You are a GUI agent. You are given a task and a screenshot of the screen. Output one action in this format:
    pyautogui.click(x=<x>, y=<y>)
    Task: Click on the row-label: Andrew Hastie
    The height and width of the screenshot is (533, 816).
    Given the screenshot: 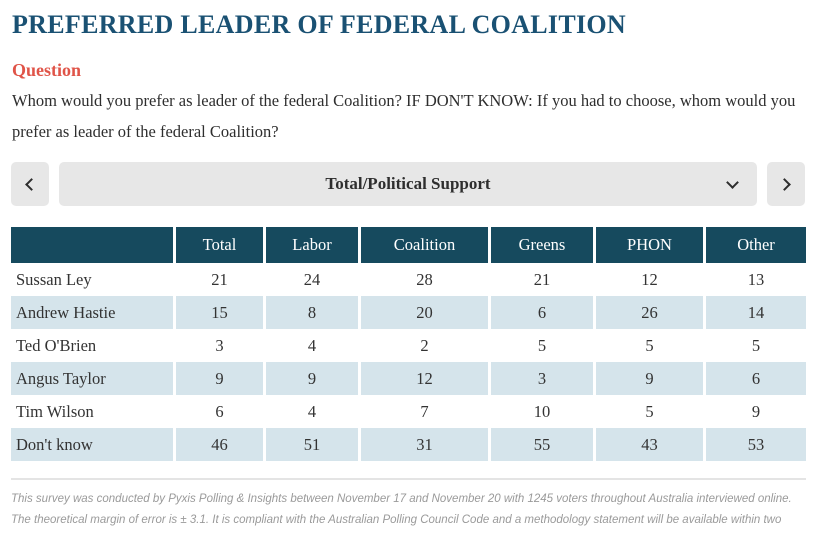 What is the action you would take?
    pyautogui.click(x=93, y=313)
    